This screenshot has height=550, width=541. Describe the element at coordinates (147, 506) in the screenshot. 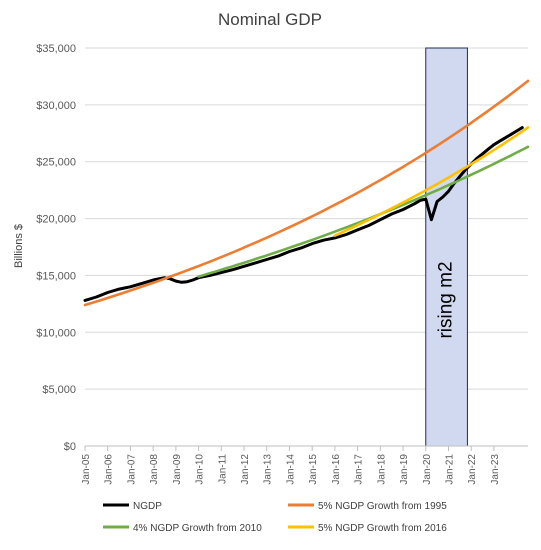

I see `legend-label: NGDP` at that location.